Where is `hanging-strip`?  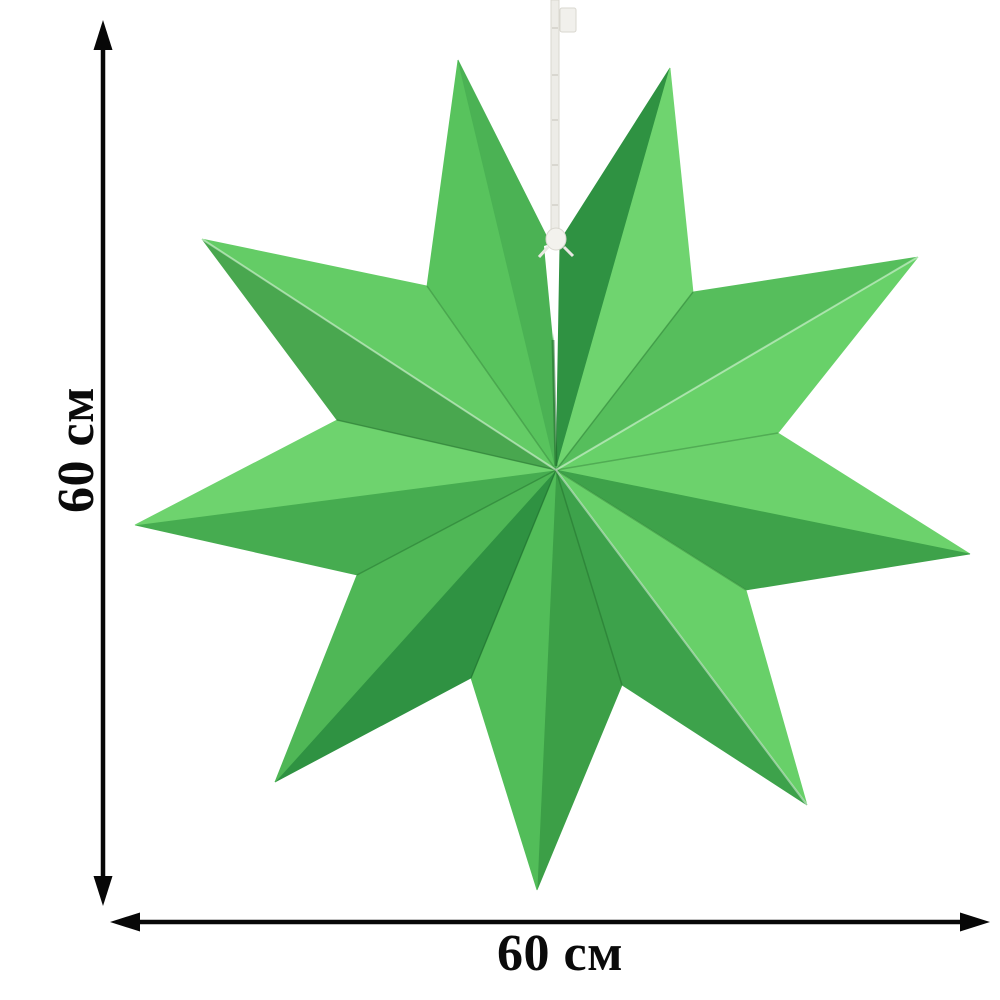
hanging-strip is located at coordinates (563, 123).